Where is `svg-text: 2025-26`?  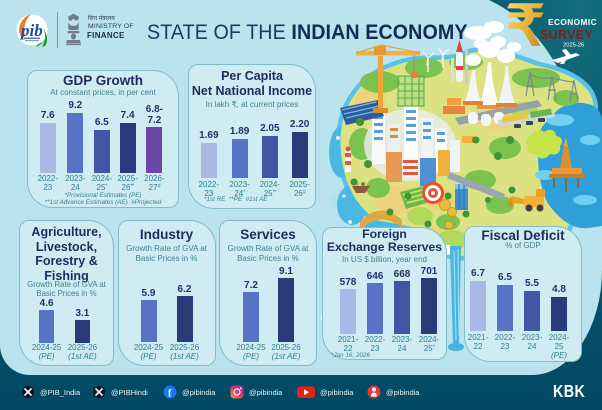
svg-text: 2025-26 is located at coordinates (573, 46).